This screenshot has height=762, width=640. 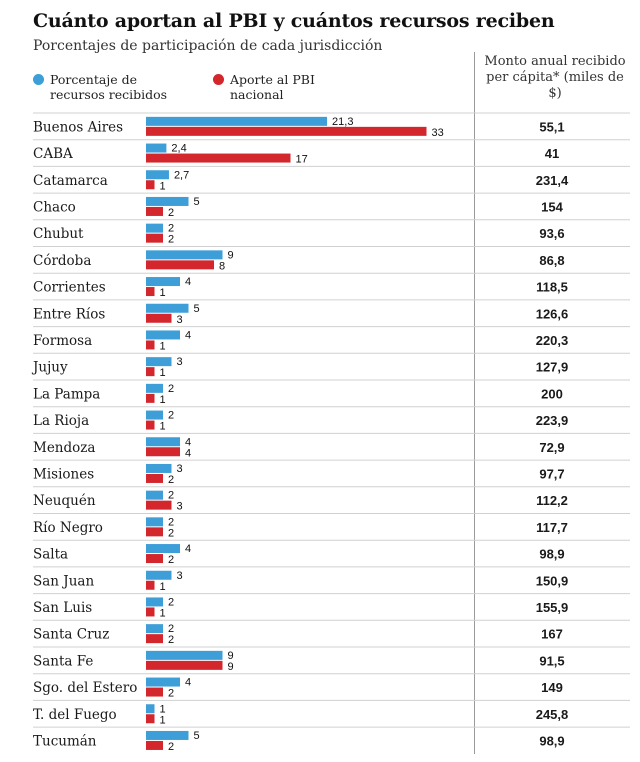 What do you see at coordinates (50, 555) in the screenshot?
I see `category-label: Salta` at bounding box center [50, 555].